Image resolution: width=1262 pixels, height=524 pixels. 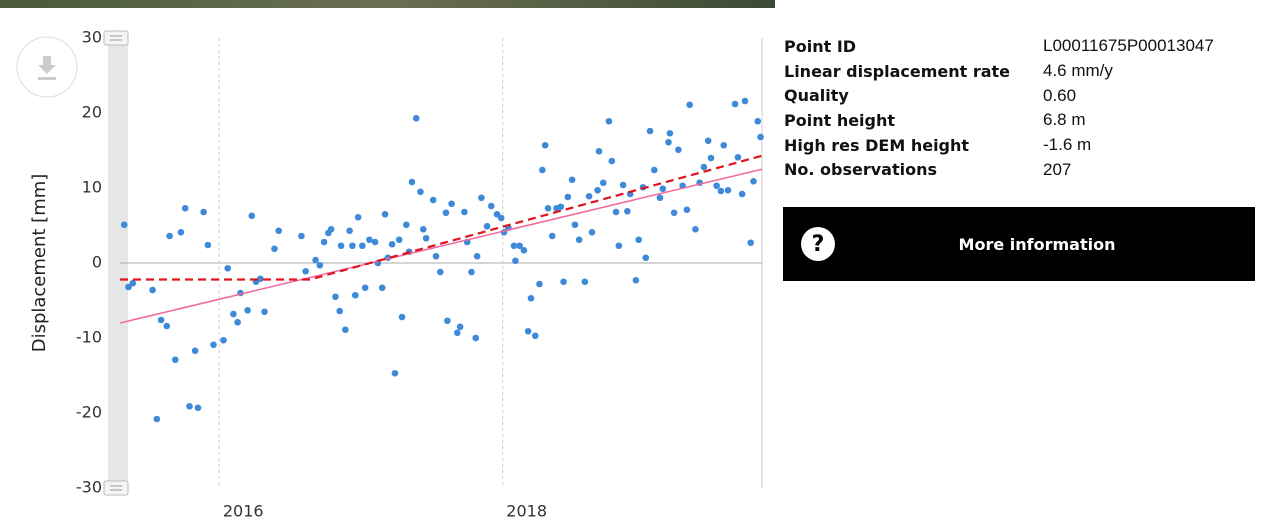 I want to click on info-row: Linear displacement rate 4.6 mm/y, so click(x=999, y=71).